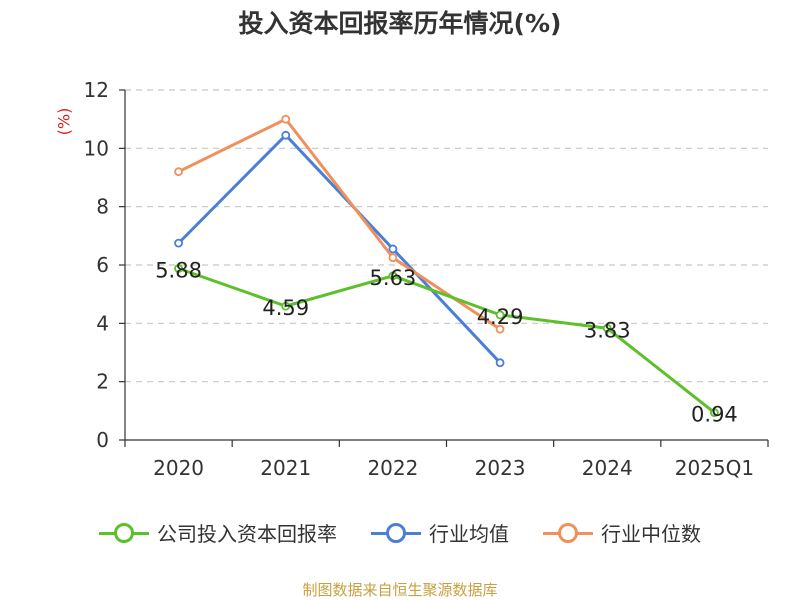 This screenshot has height=600, width=800. I want to click on legend-symbol-industry-median, so click(568, 533).